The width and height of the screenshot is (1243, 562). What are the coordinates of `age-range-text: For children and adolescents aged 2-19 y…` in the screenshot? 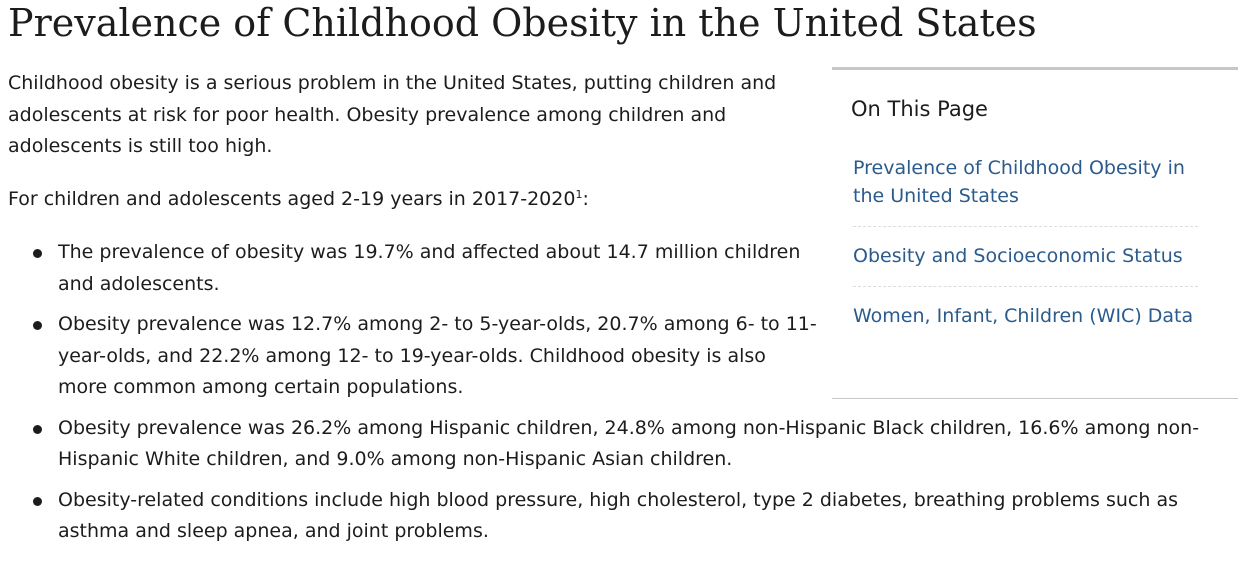 It's located at (292, 199).